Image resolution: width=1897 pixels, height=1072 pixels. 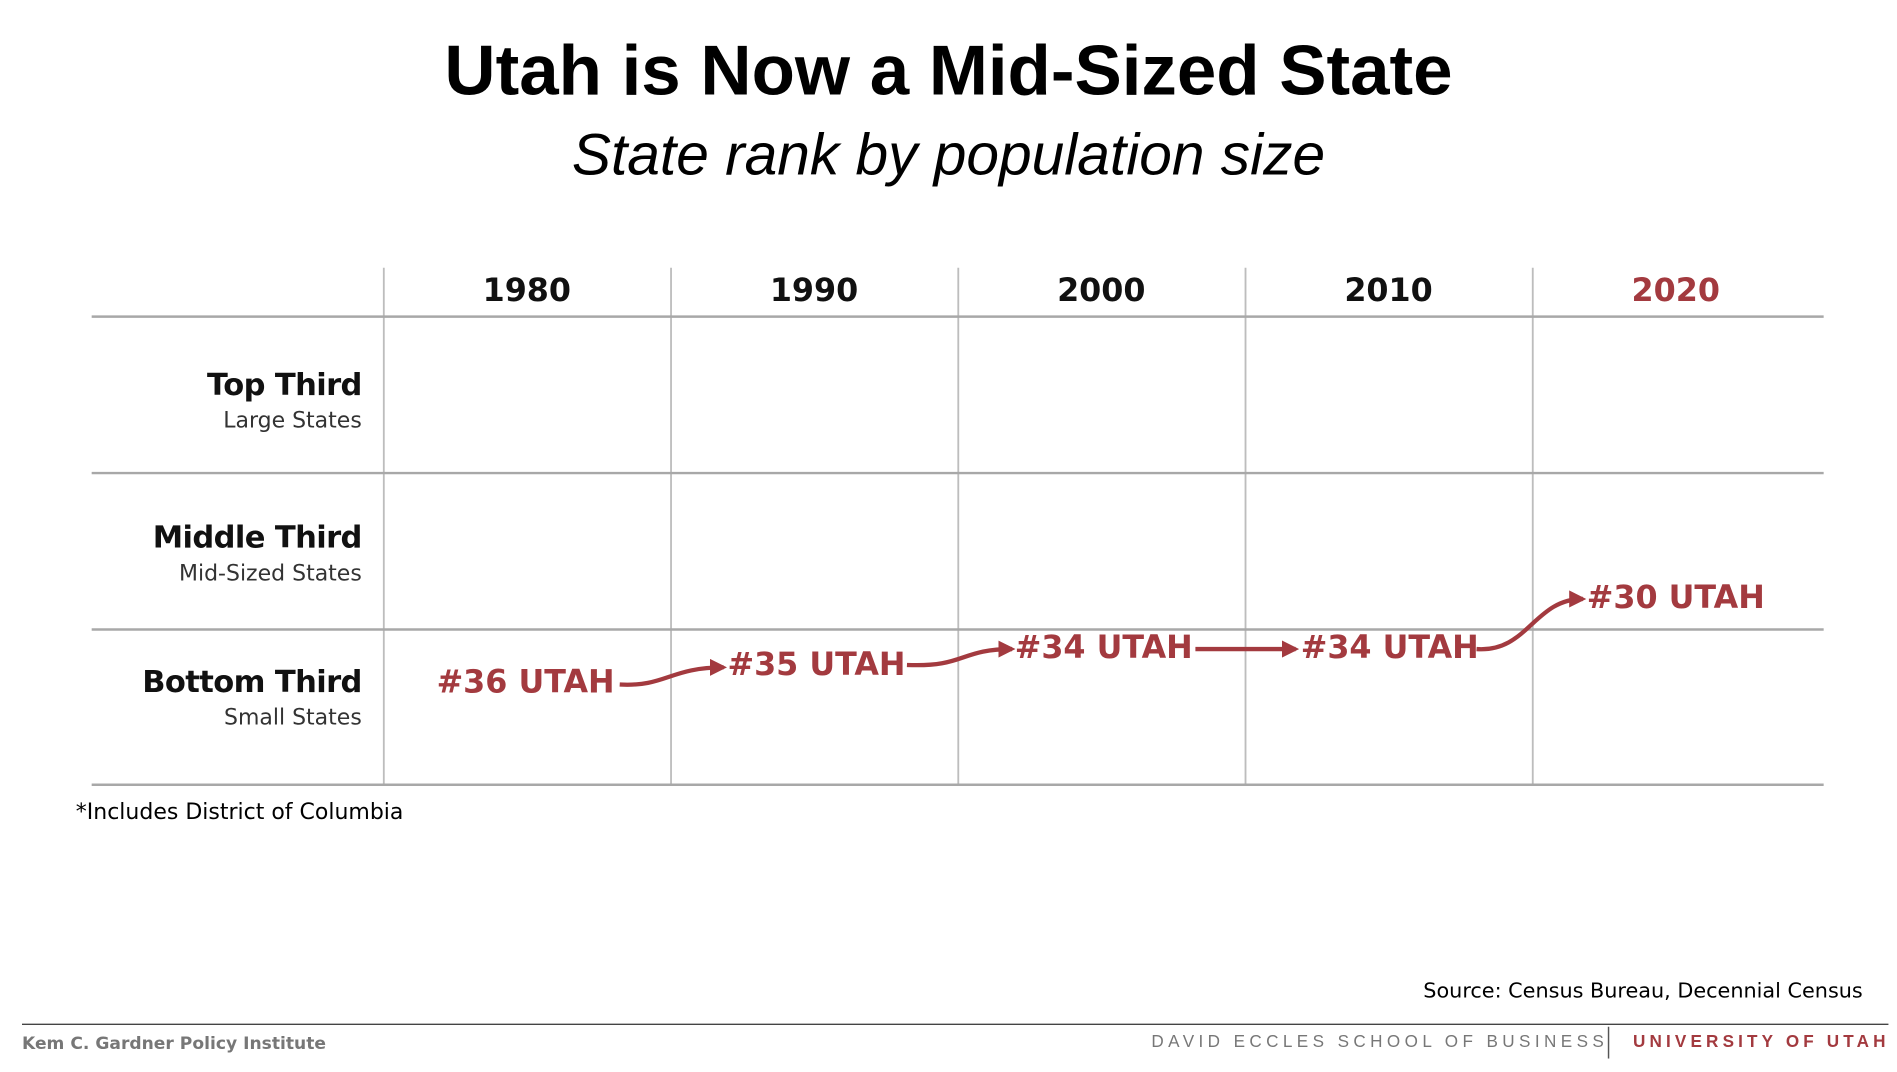 What do you see at coordinates (257, 538) in the screenshot?
I see `row-label: Middle Third` at bounding box center [257, 538].